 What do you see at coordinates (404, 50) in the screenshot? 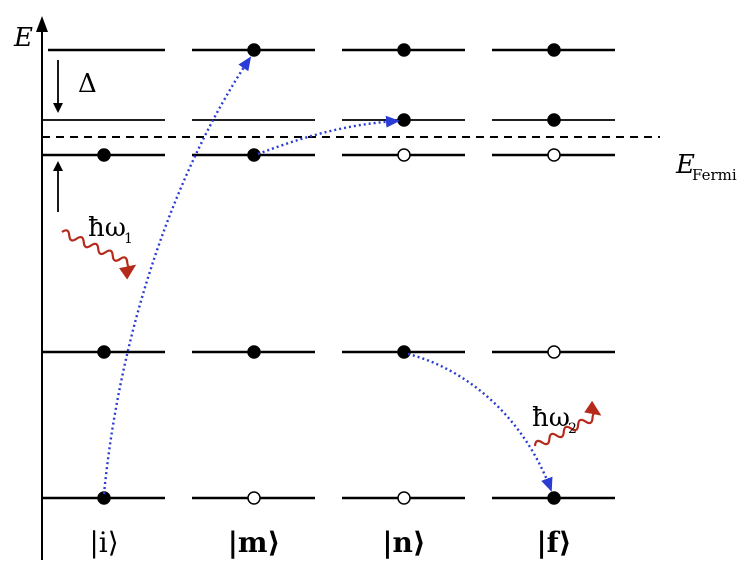
I see `electron-n-upper` at bounding box center [404, 50].